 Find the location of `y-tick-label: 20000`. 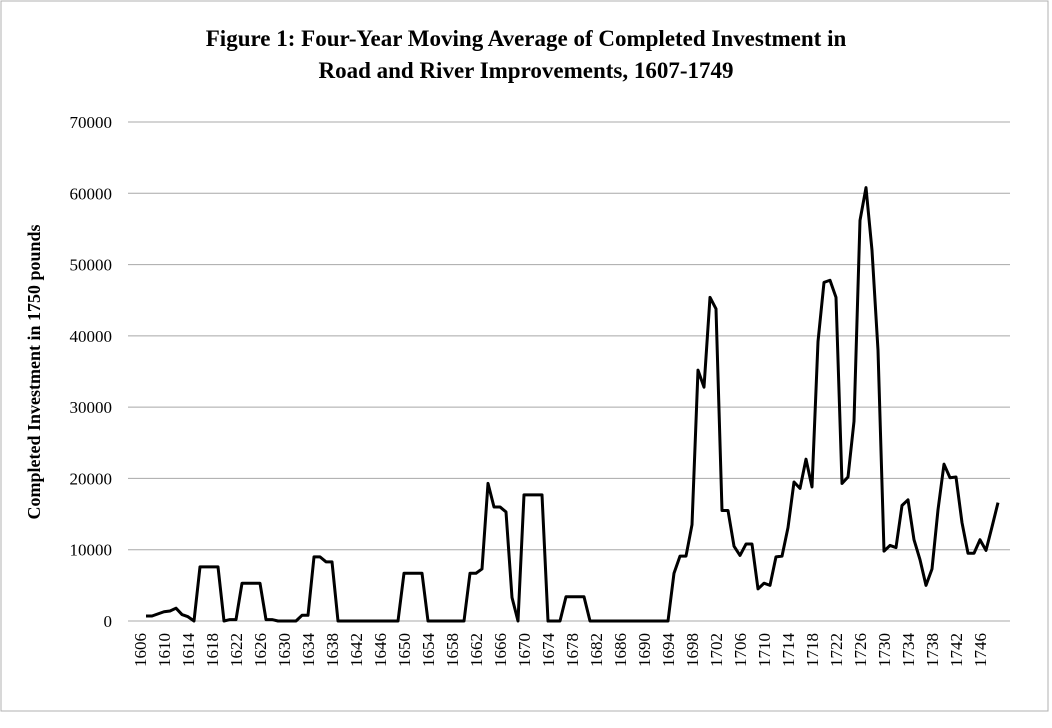

y-tick-label: 20000 is located at coordinates (91, 478).